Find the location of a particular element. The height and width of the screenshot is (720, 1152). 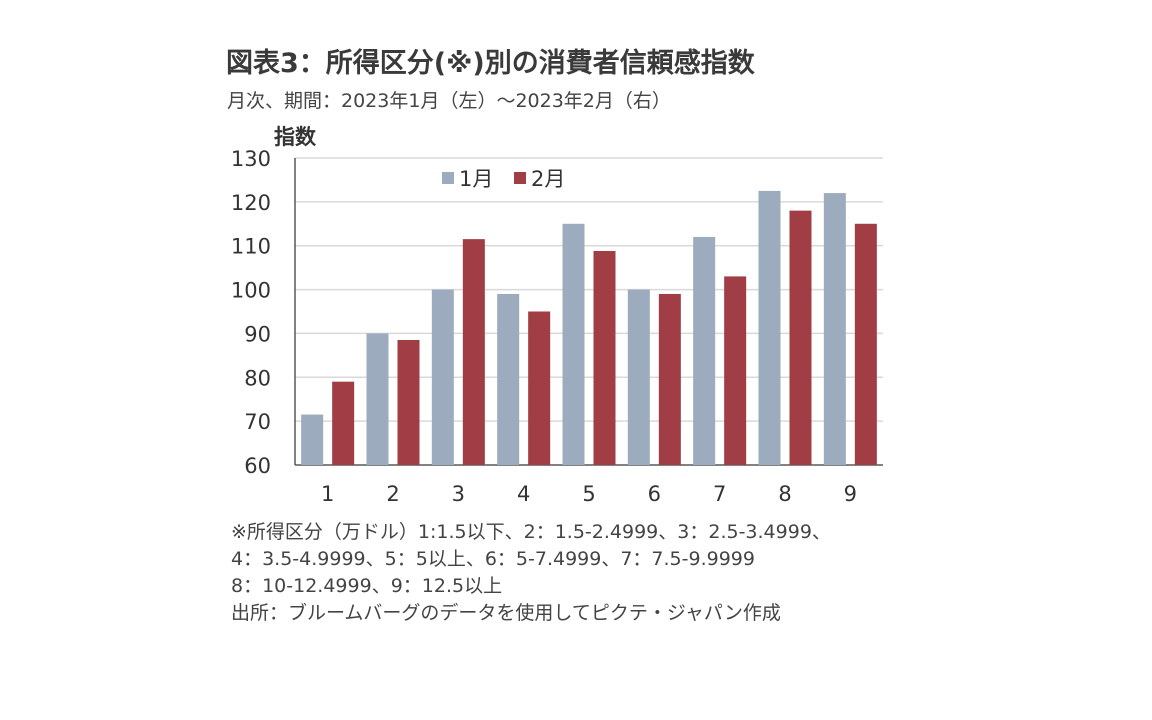

legend-swatch-feb is located at coordinates (520, 178).